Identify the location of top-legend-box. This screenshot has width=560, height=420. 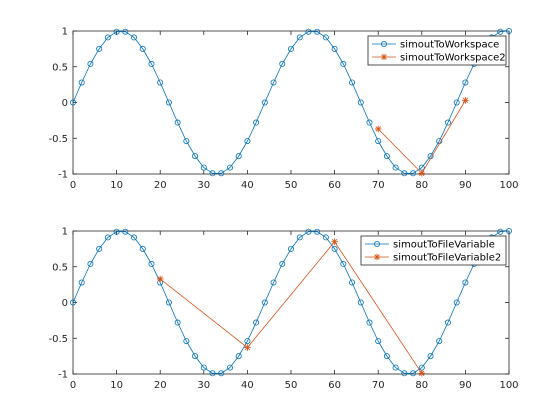
(437, 50).